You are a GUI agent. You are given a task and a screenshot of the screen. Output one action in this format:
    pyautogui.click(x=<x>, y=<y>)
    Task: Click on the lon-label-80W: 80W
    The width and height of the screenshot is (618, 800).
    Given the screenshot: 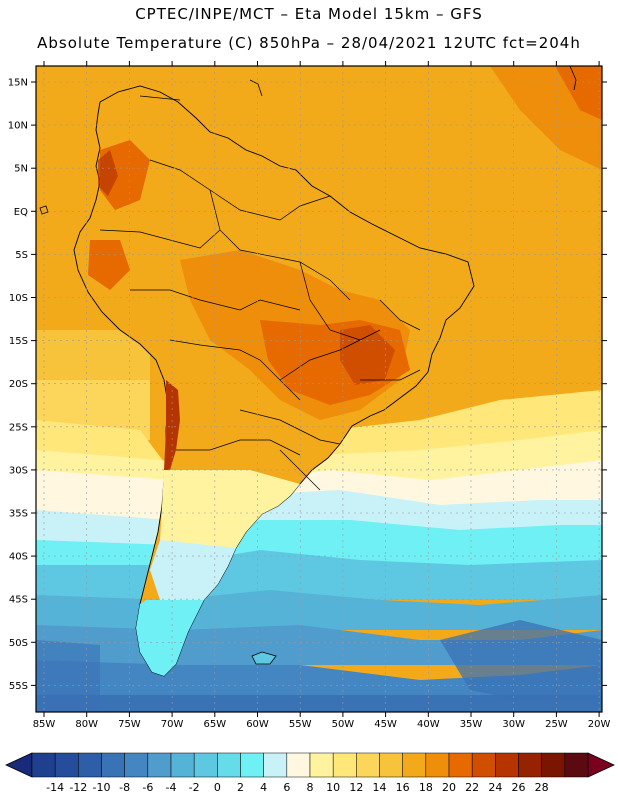 What is the action you would take?
    pyautogui.click(x=86, y=724)
    